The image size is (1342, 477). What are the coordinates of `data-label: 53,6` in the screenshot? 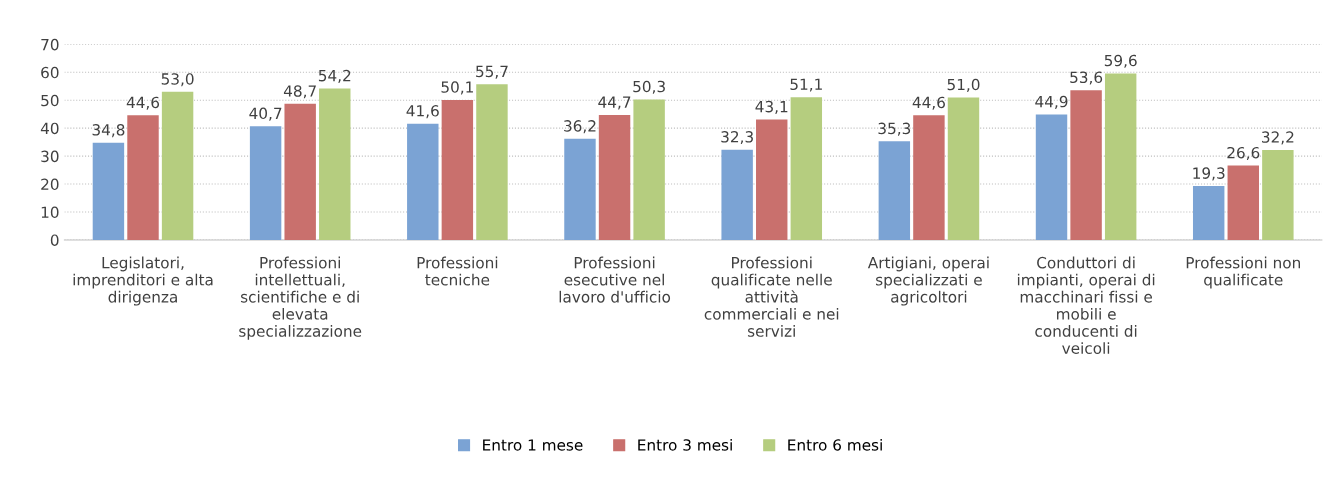 It's located at (1086, 78).